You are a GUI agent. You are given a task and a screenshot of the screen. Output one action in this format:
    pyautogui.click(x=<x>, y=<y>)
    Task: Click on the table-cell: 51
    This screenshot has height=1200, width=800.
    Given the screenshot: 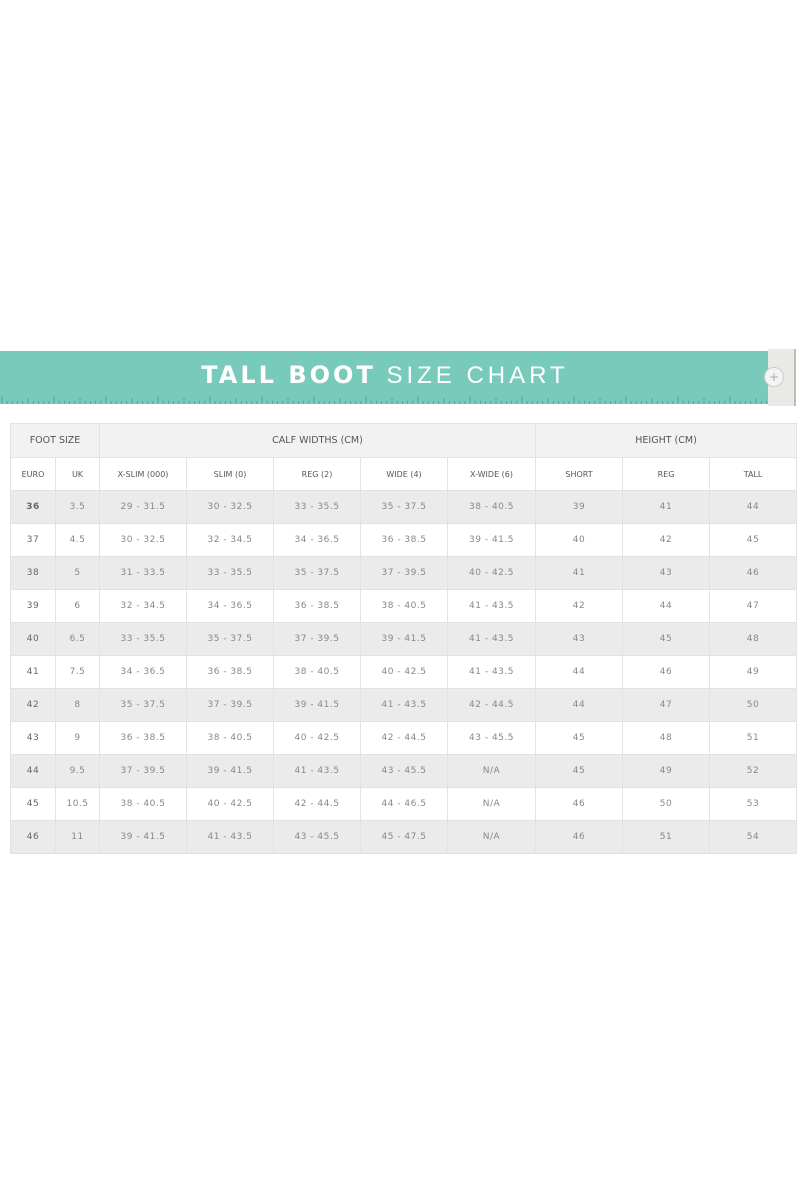 What is the action you would take?
    pyautogui.click(x=753, y=738)
    